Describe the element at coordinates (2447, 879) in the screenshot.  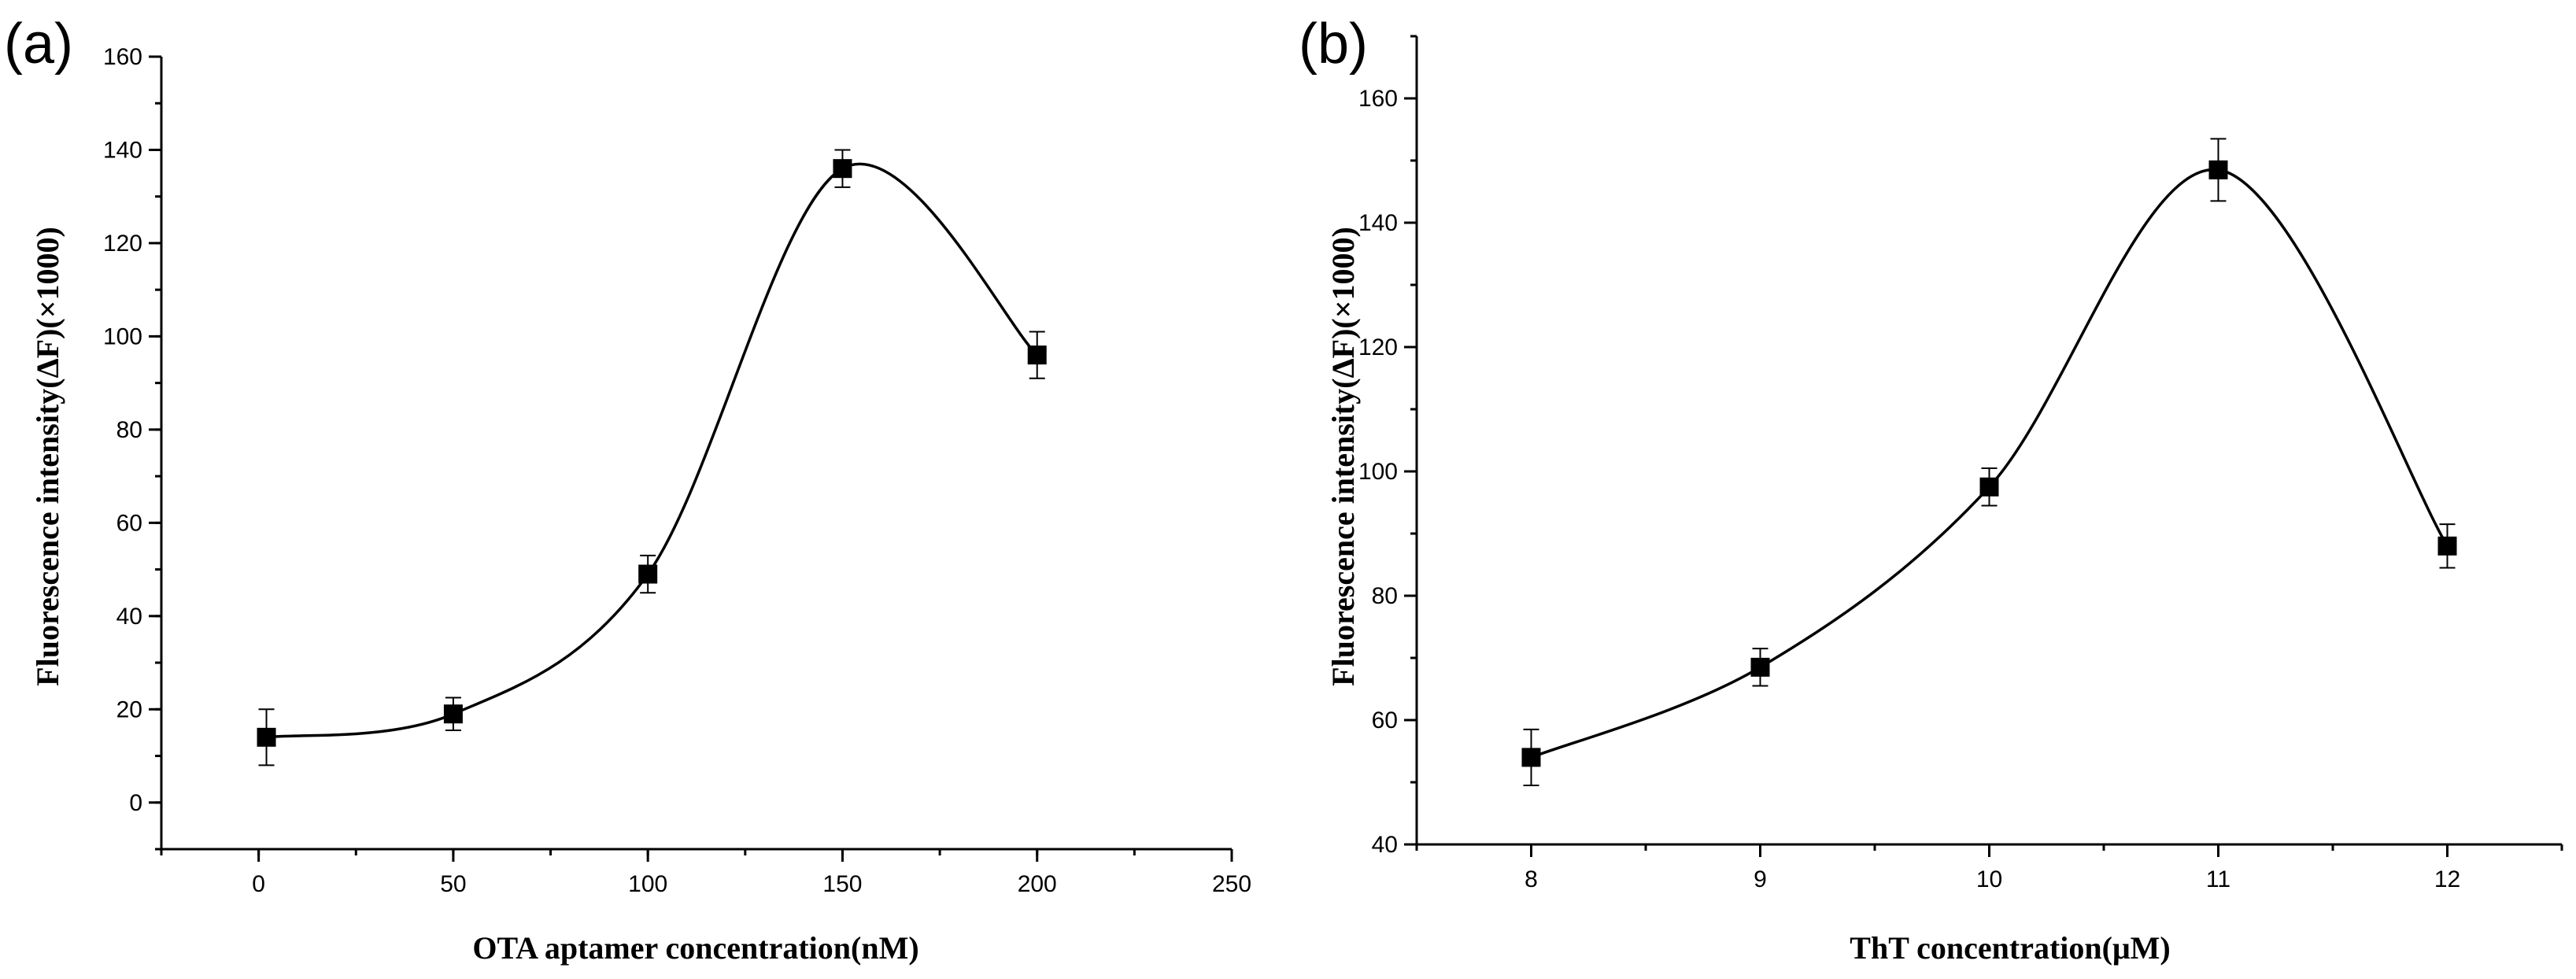
I see `x-tick-label: 12` at that location.